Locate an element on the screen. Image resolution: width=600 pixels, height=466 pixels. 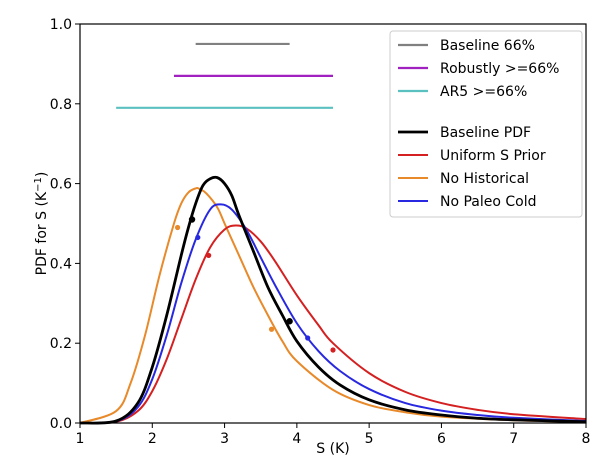
x-tick-label-3: 4 is located at coordinates (296, 439).